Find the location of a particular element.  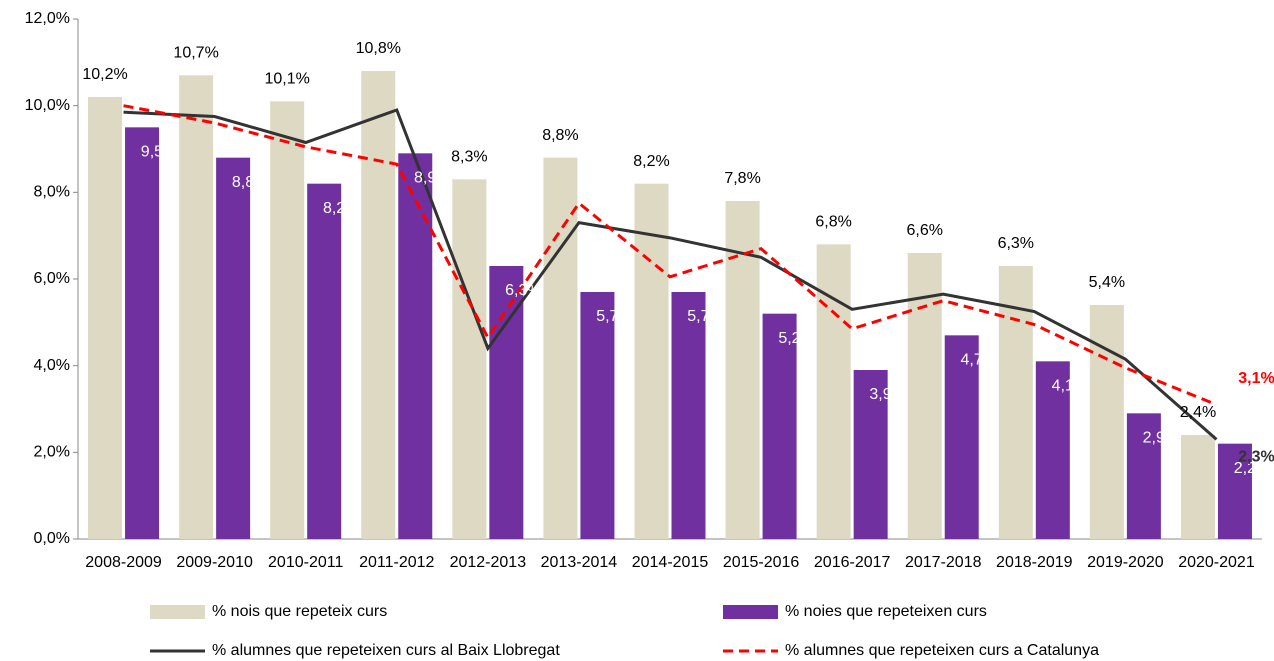

data-label: 5,2% is located at coordinates (796, 338).